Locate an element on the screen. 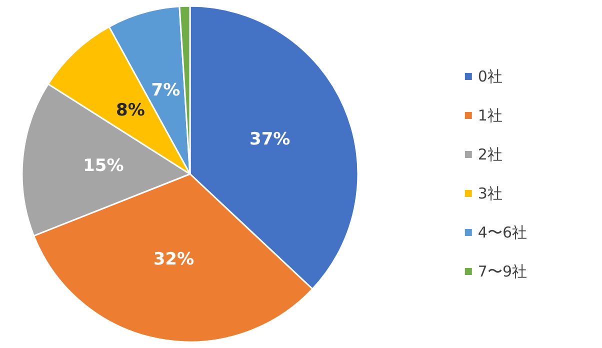  data-label: 7% is located at coordinates (165, 90).